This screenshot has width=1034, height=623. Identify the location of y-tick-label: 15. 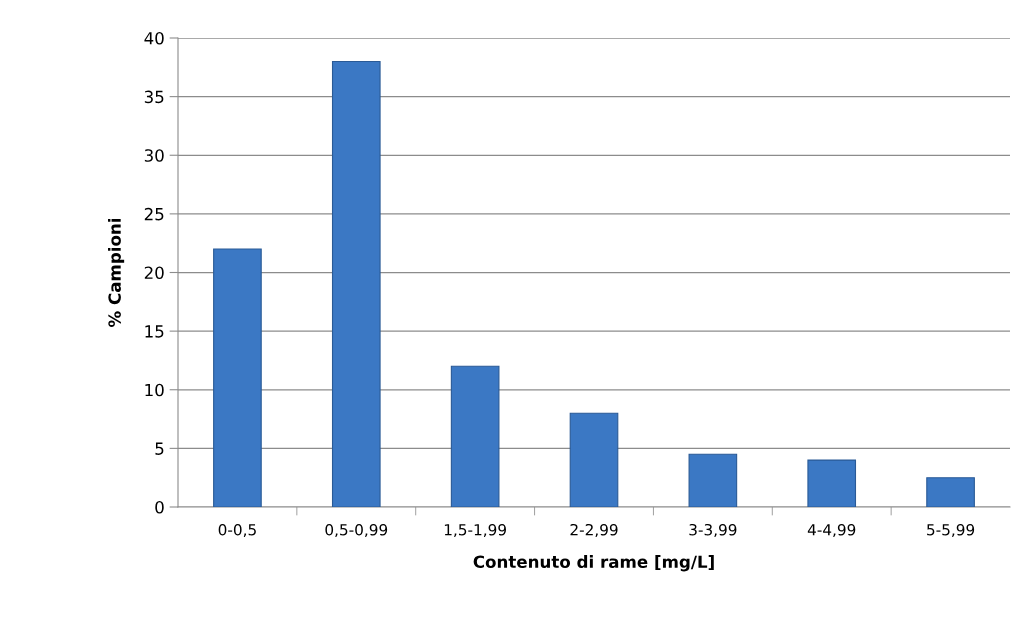
(154, 331).